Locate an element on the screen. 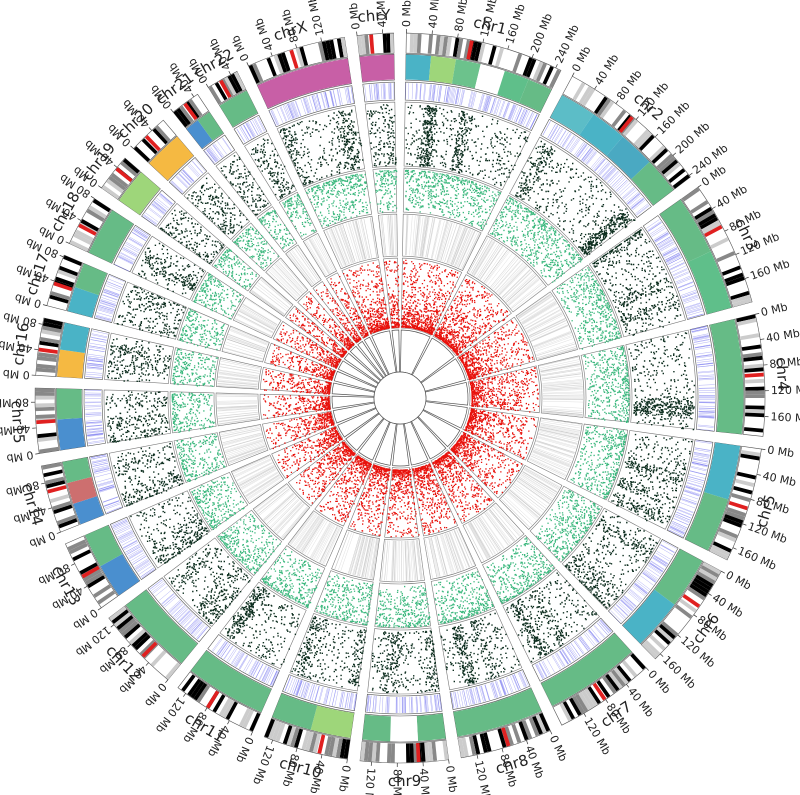 The width and height of the screenshot is (800, 795). chromosome-chr19 is located at coordinates (241, 270).